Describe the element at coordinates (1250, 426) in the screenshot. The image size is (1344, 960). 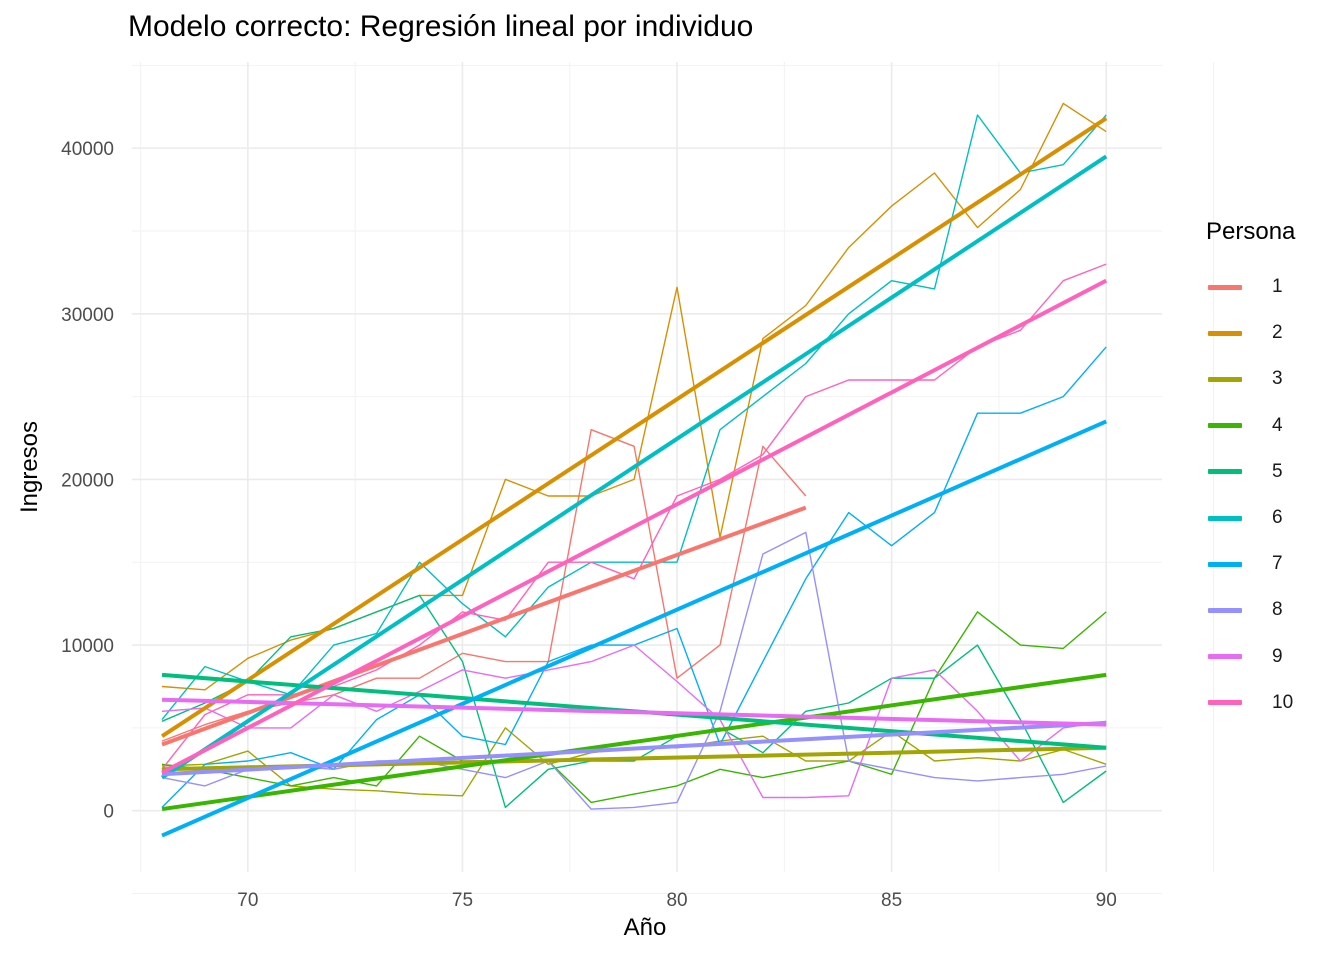
I see `legend-item-4: 4` at that location.